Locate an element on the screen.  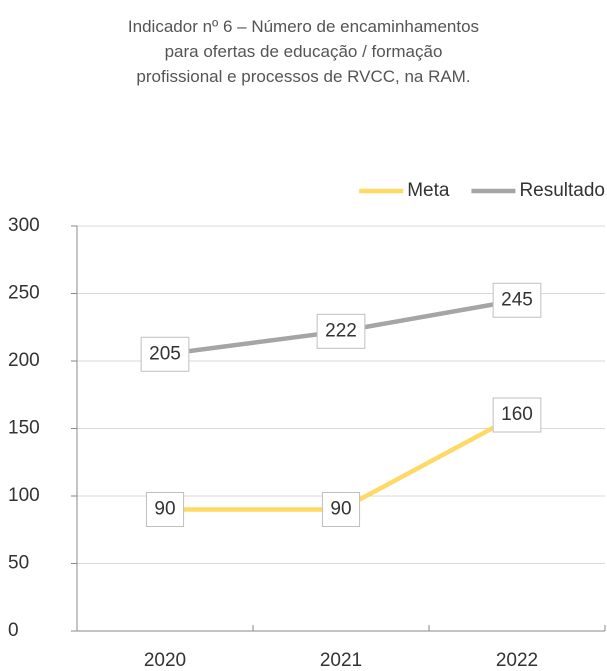
y-tick-label: 300 is located at coordinates (24, 225).